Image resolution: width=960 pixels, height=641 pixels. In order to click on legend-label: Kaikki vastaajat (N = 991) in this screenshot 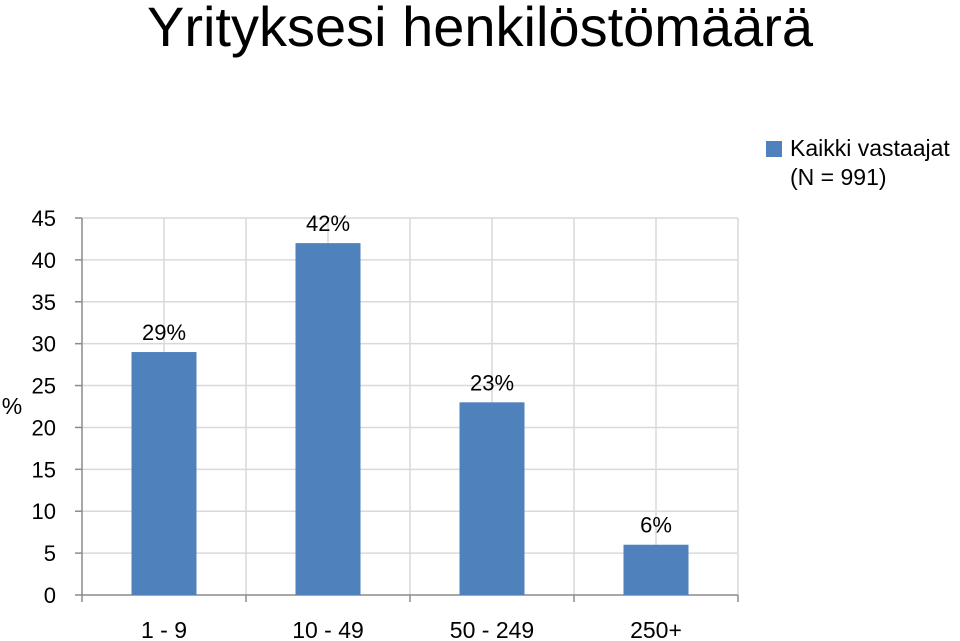, I will do `click(870, 163)`.